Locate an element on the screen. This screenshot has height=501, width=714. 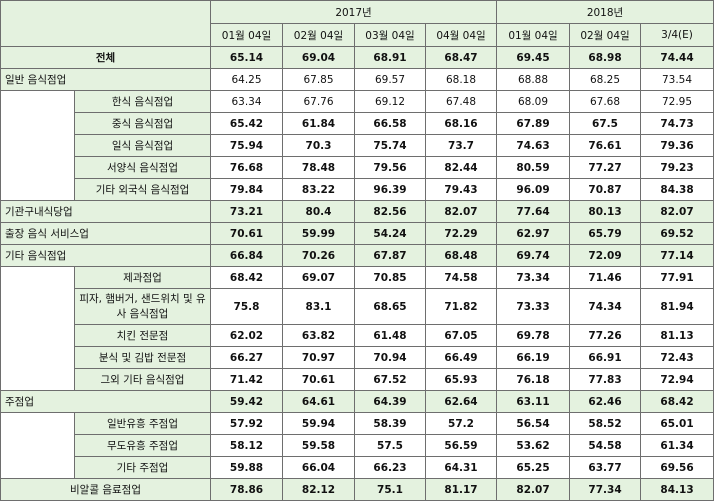
table-cell: 73.7 is located at coordinates (461, 145).